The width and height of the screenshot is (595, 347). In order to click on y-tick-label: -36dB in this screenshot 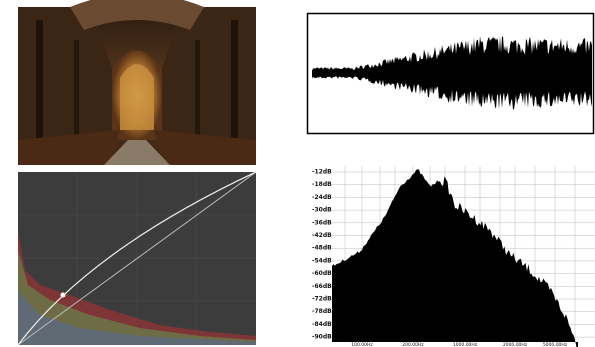, I will do `click(322, 222)`.